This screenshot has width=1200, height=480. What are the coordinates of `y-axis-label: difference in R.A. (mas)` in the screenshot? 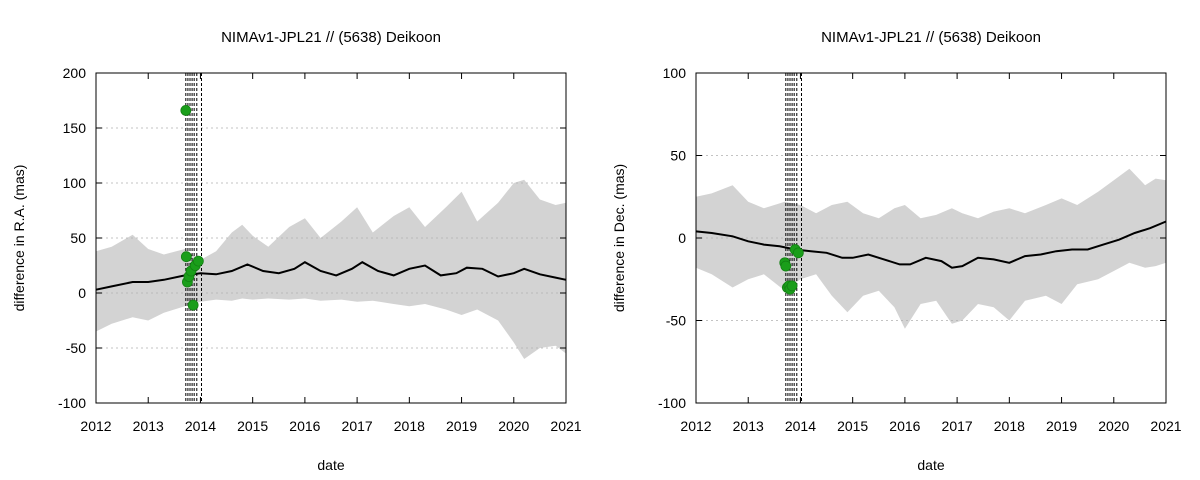 It's located at (19, 238).